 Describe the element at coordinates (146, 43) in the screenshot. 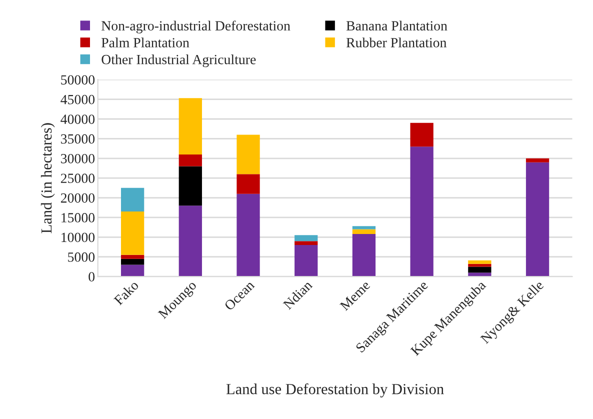

I see `legend-label: Palm Plantation` at that location.